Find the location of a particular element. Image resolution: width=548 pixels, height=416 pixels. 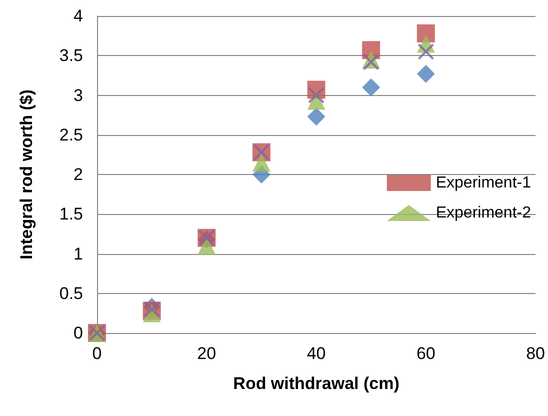

x-axis-title: Rod withdrawal (cm) is located at coordinates (316, 383).